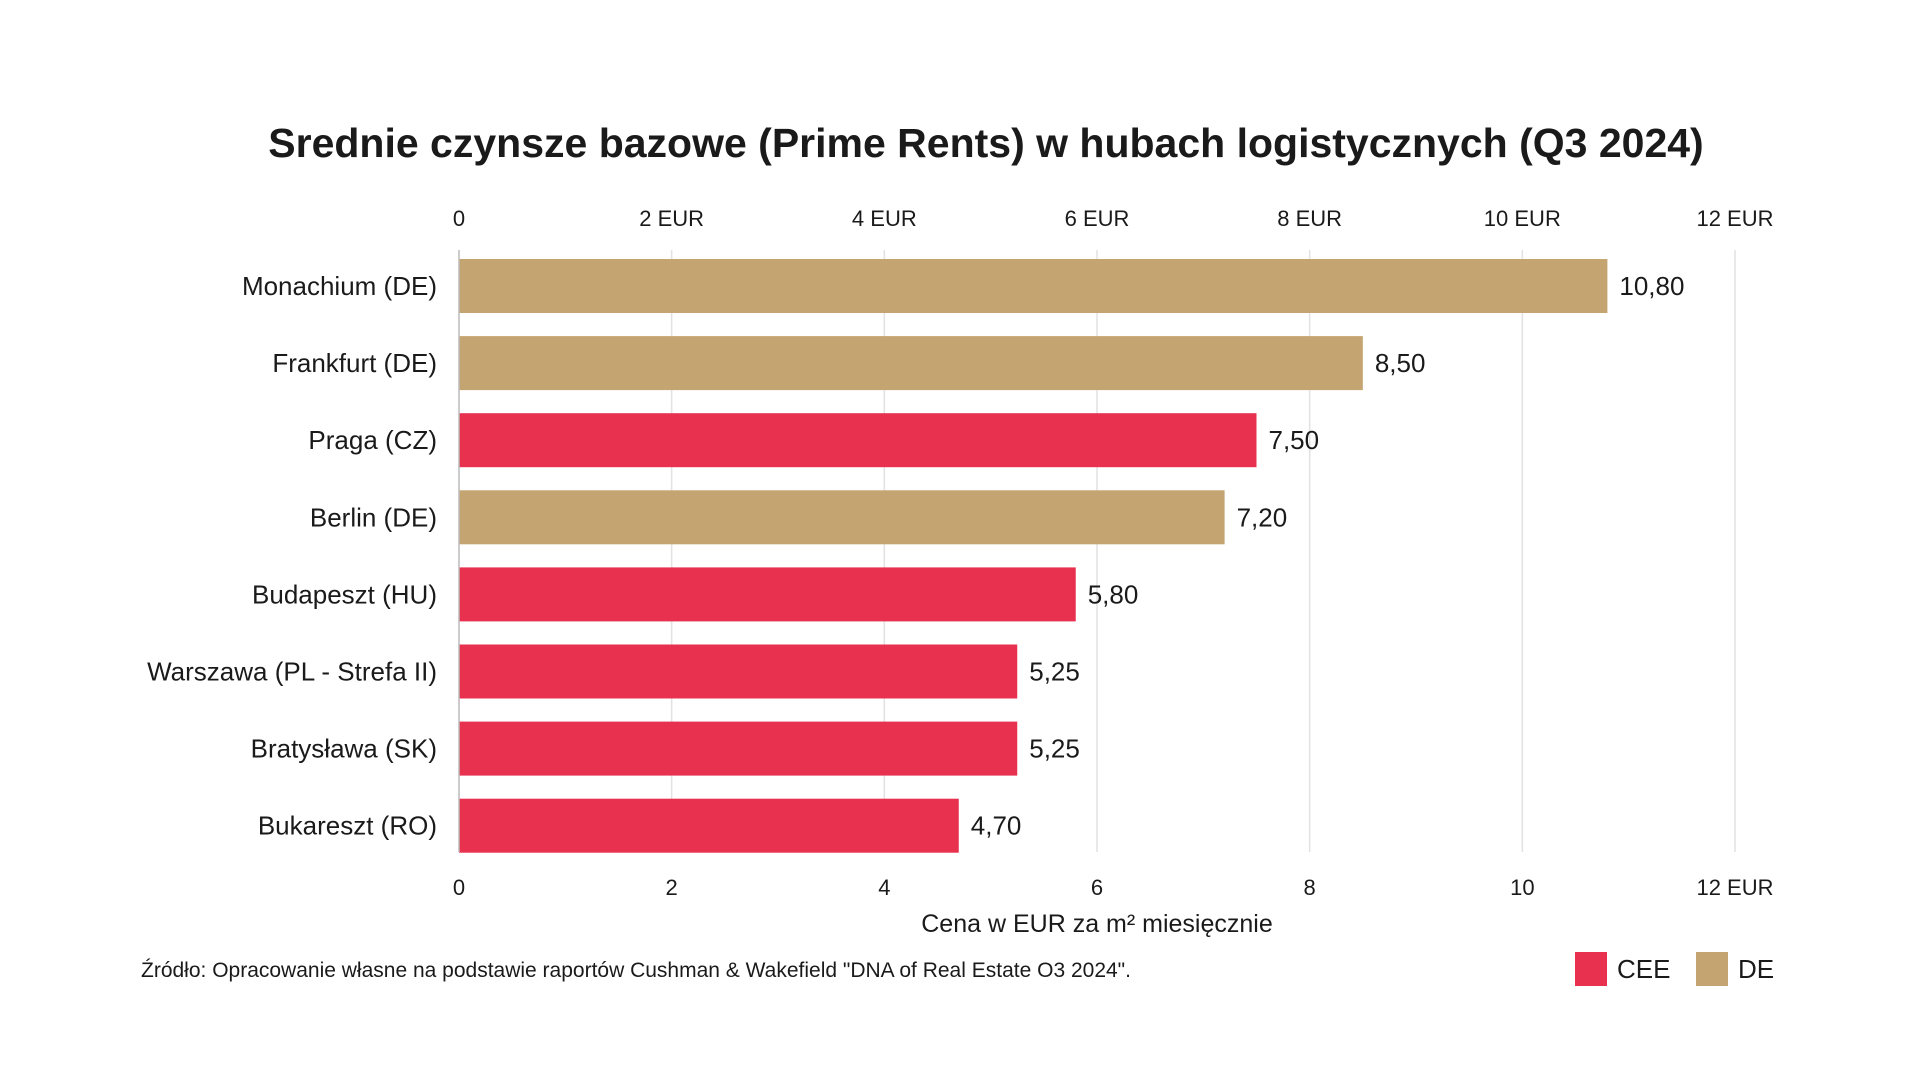  I want to click on value-label: 7,20, so click(1262, 517).